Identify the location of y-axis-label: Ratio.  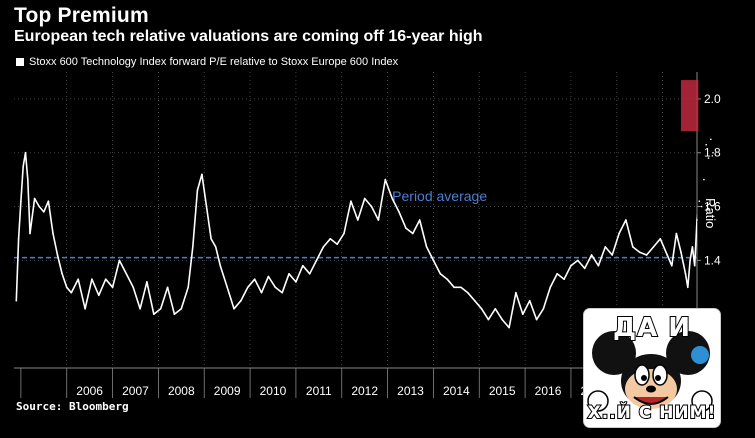
(710, 213).